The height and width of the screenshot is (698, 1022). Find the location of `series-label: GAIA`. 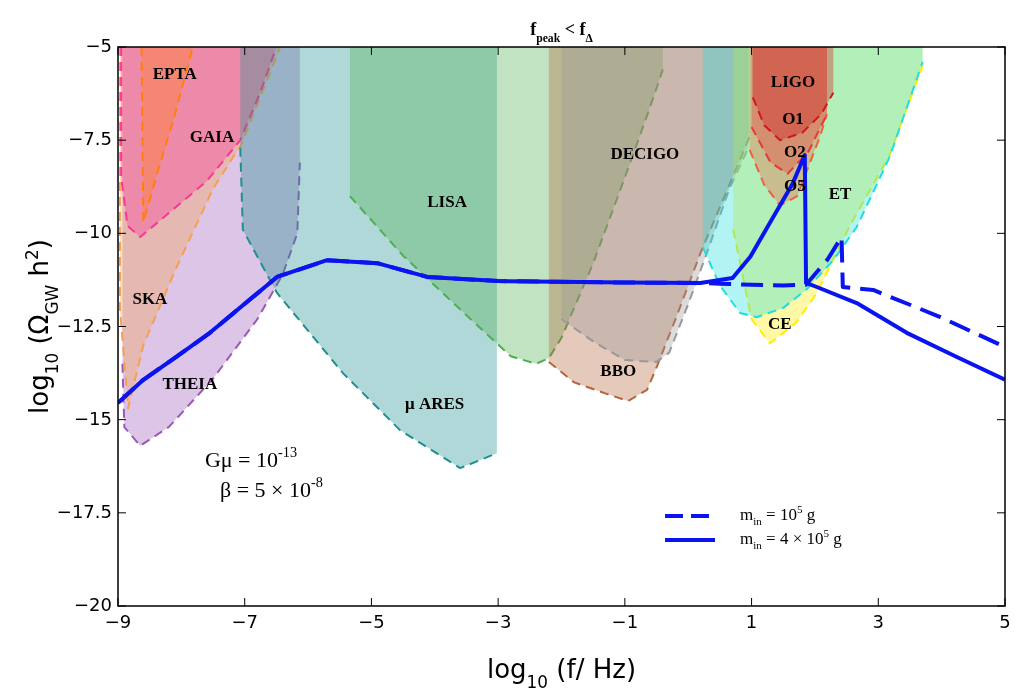

series-label: GAIA is located at coordinates (212, 137).